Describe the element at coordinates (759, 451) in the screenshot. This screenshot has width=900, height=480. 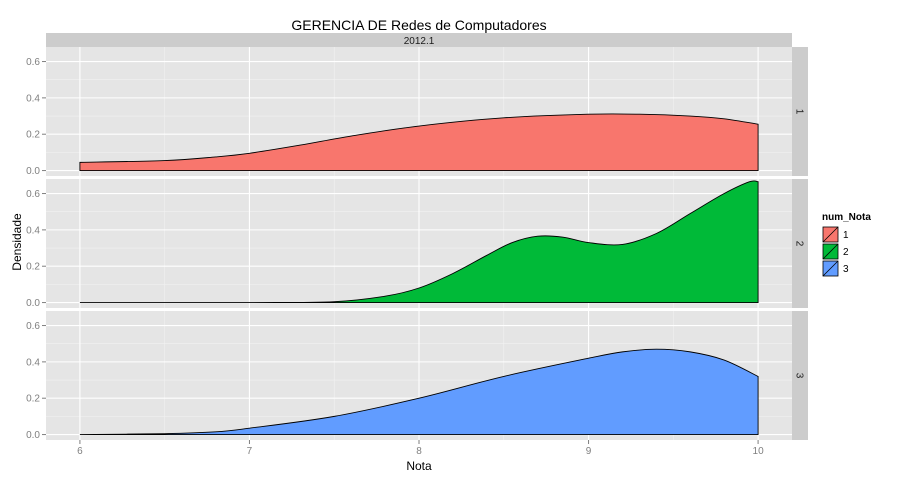
I see `x-tick-label: 10` at that location.